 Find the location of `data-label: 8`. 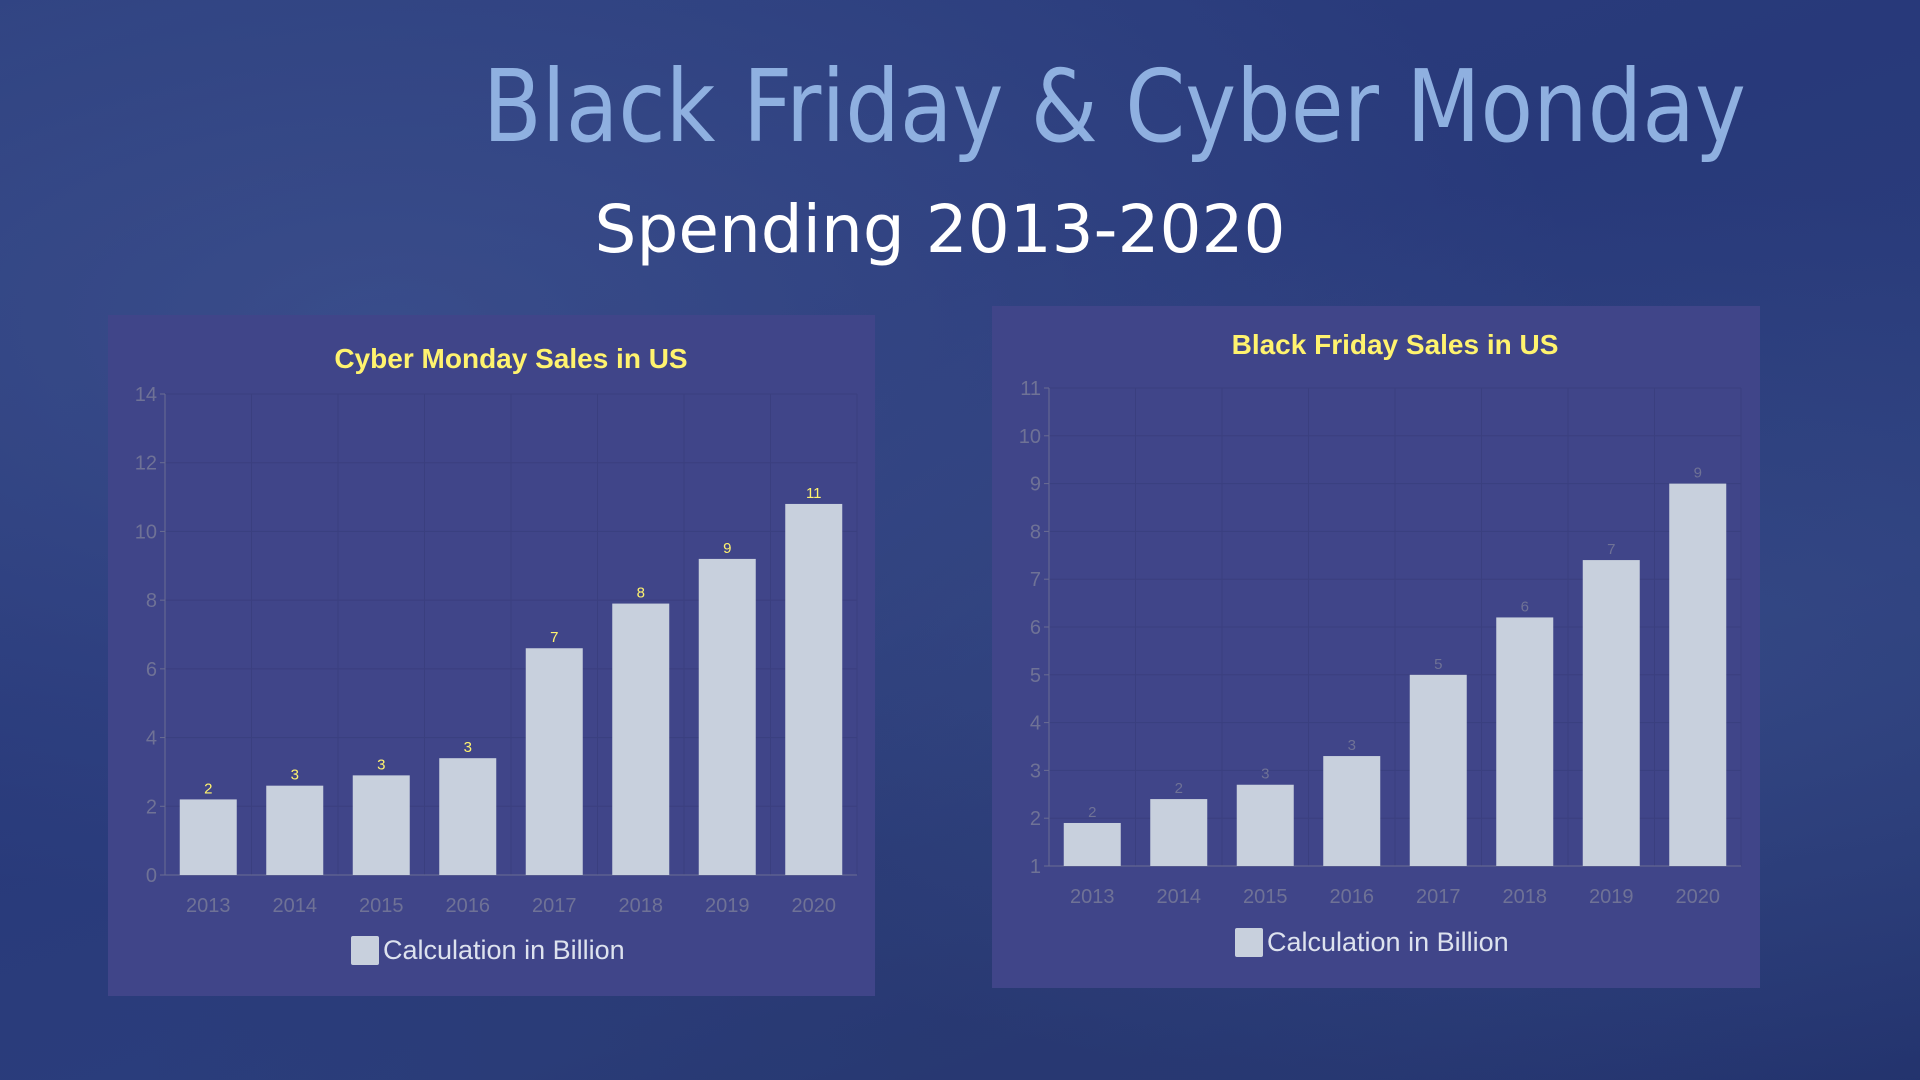

data-label: 8 is located at coordinates (641, 593).